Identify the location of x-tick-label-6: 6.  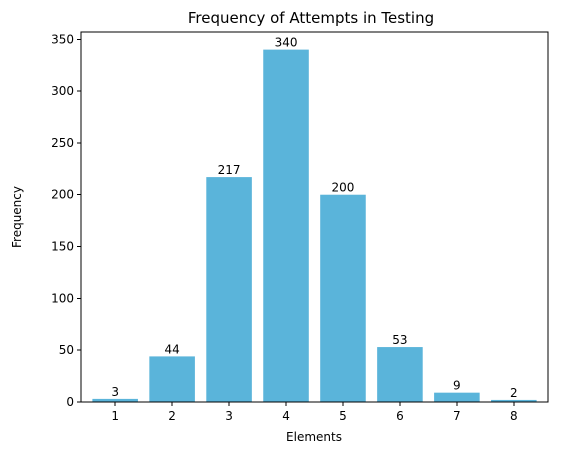
(400, 416).